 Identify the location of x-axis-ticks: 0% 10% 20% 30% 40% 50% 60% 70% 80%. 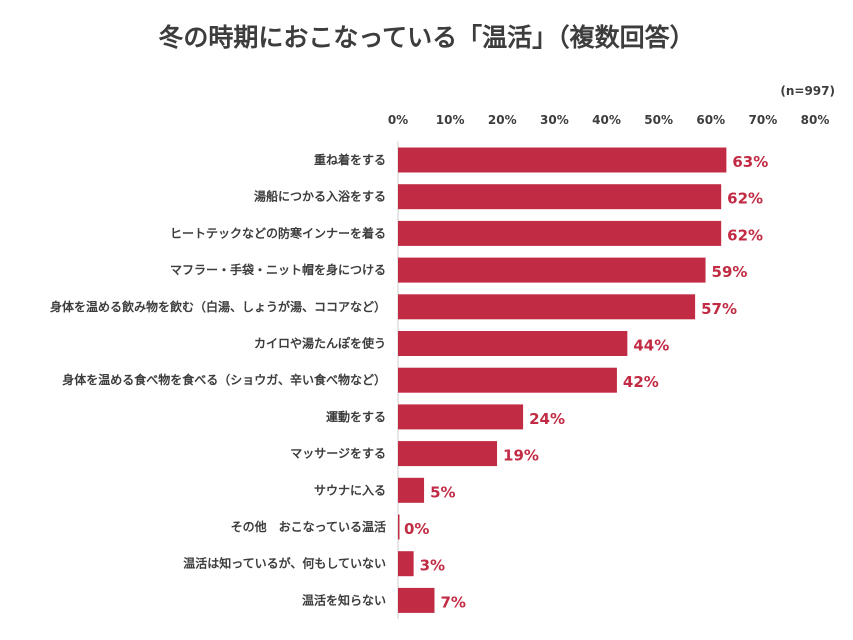
(609, 120).